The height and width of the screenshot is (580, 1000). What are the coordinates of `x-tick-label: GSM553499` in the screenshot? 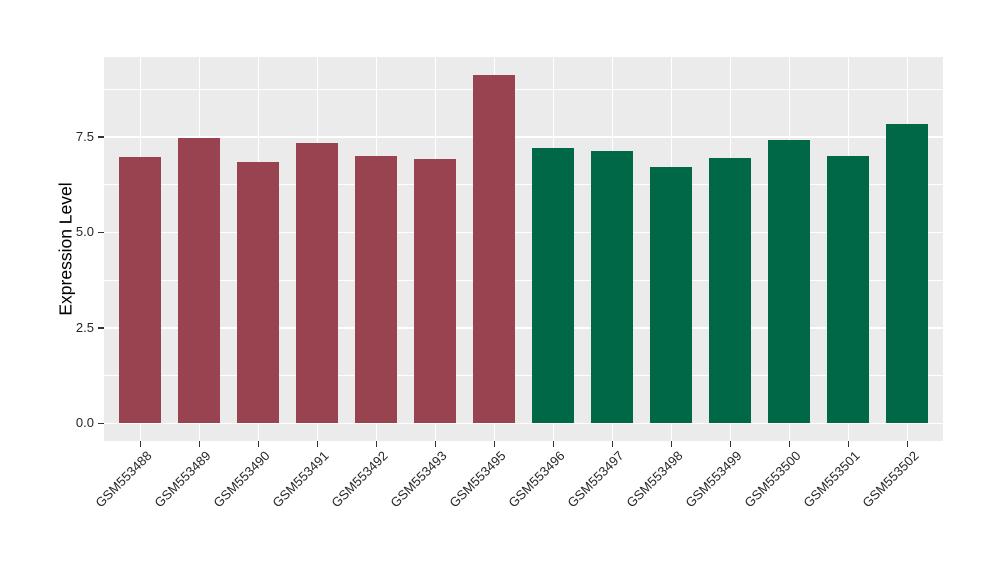 It's located at (713, 479).